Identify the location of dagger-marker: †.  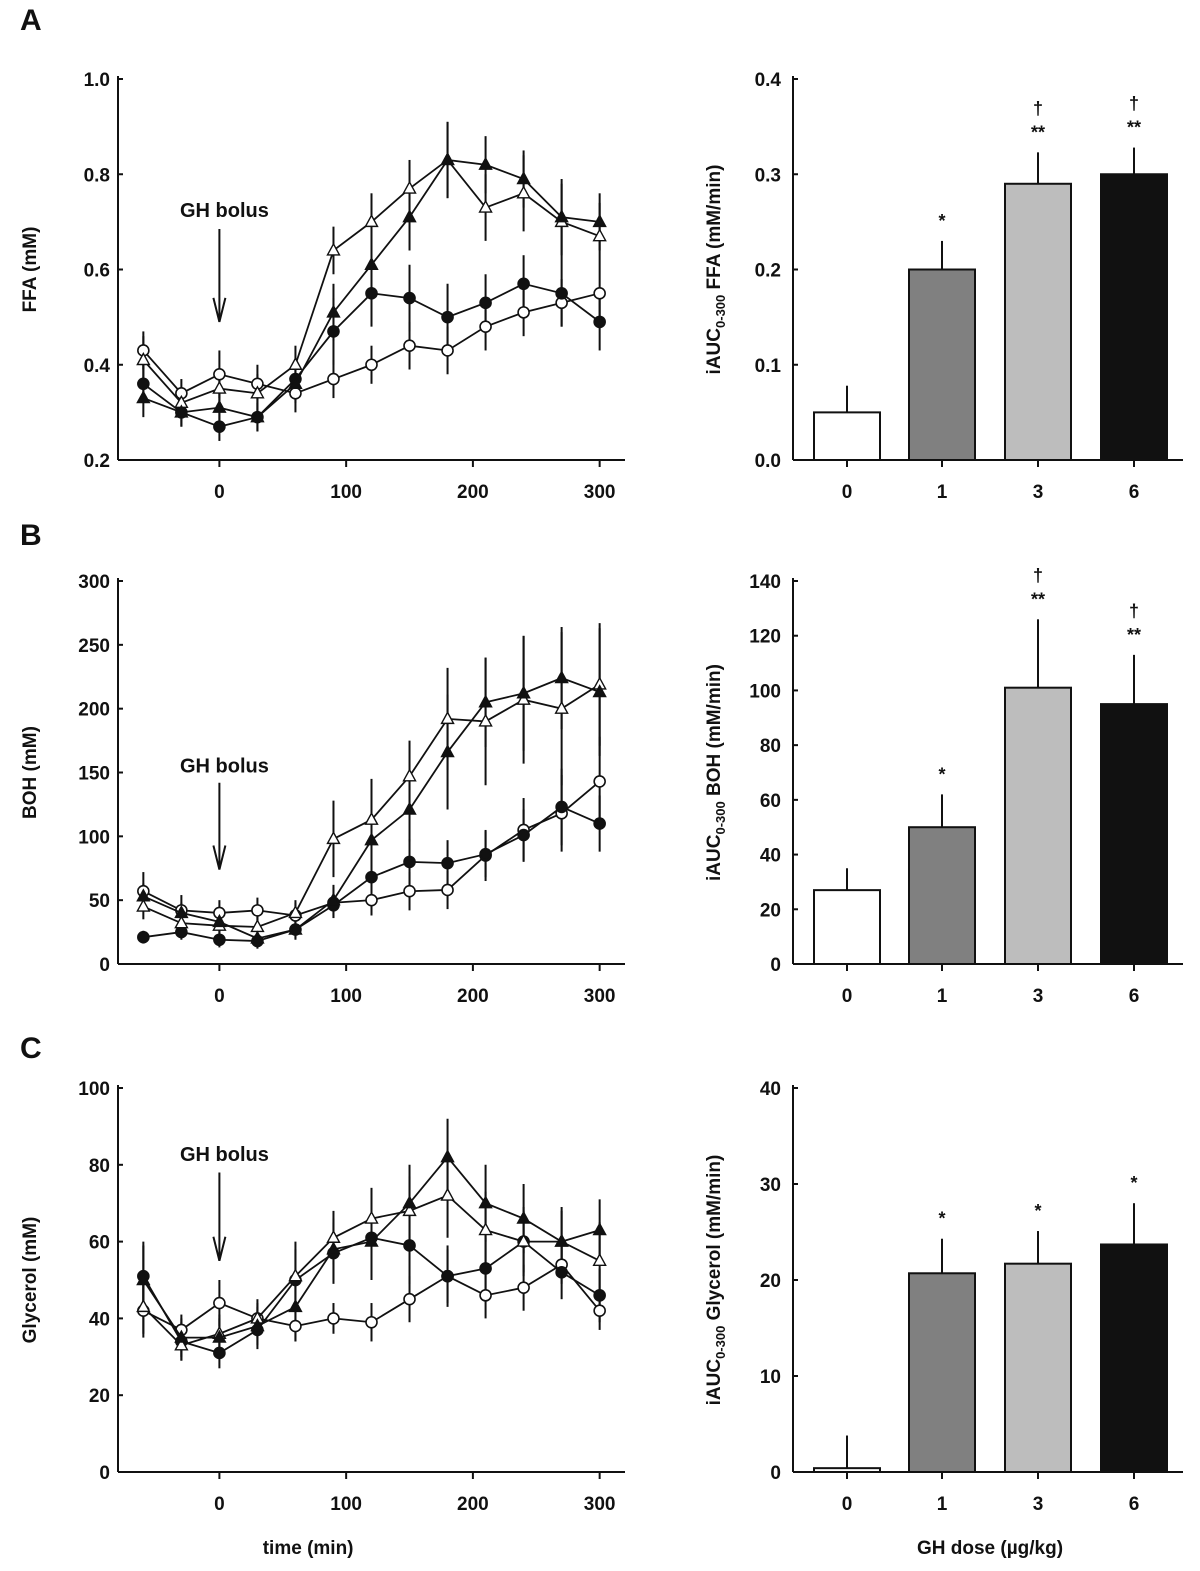
(1038, 575).